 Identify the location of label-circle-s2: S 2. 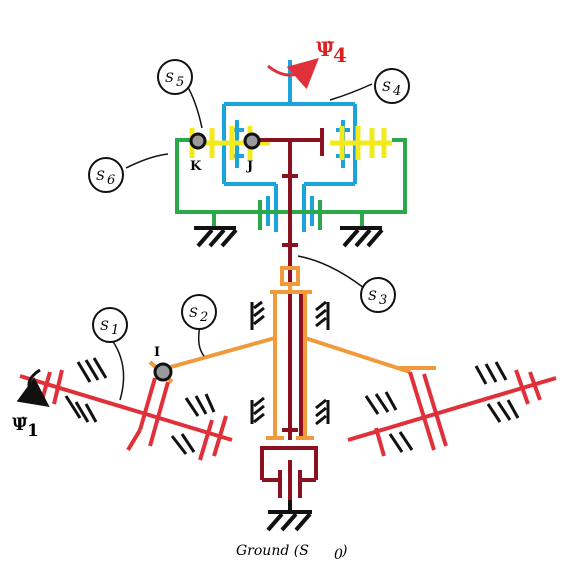
(199, 312).